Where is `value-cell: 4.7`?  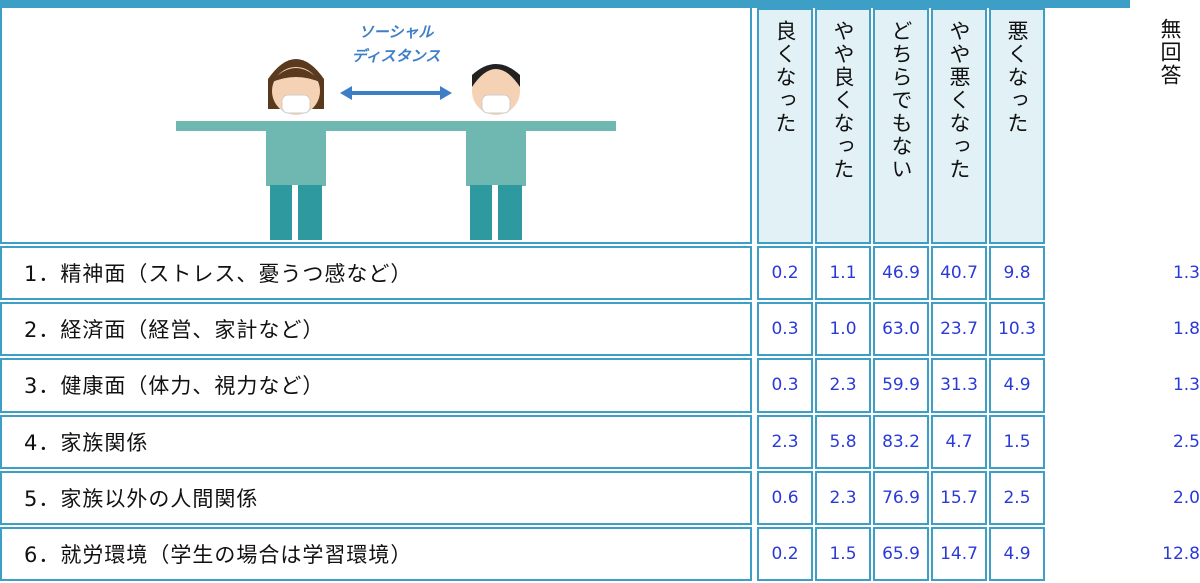 value-cell: 4.7 is located at coordinates (959, 441).